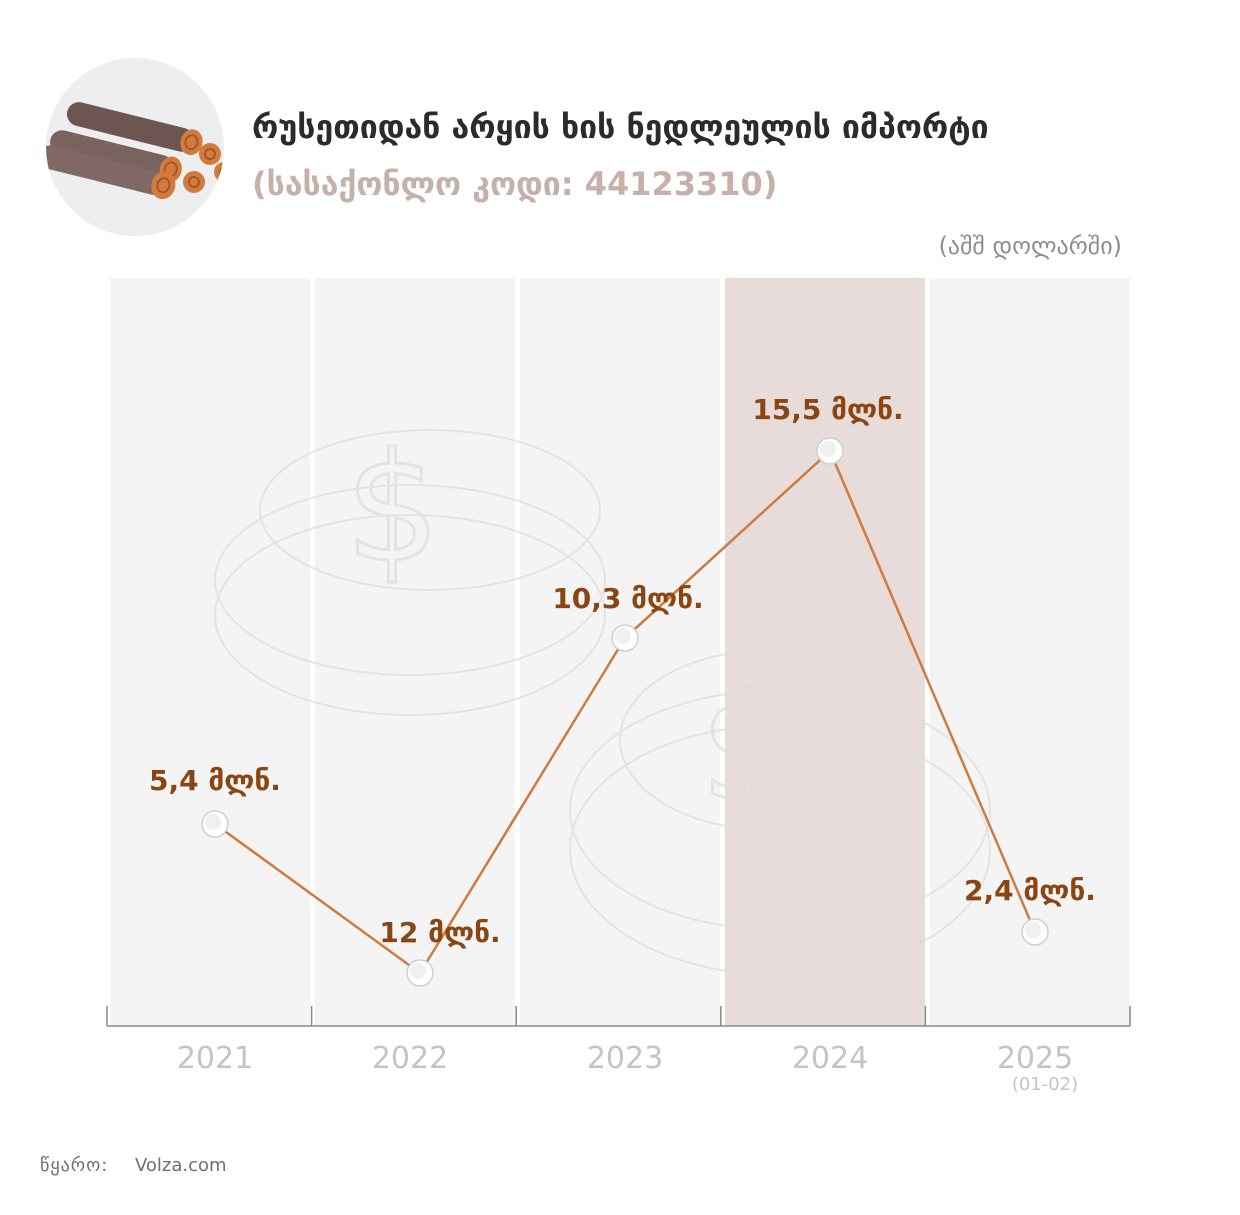 This screenshot has height=1215, width=1240. Describe the element at coordinates (181, 1165) in the screenshot. I see `source-value: Volza.com` at that location.